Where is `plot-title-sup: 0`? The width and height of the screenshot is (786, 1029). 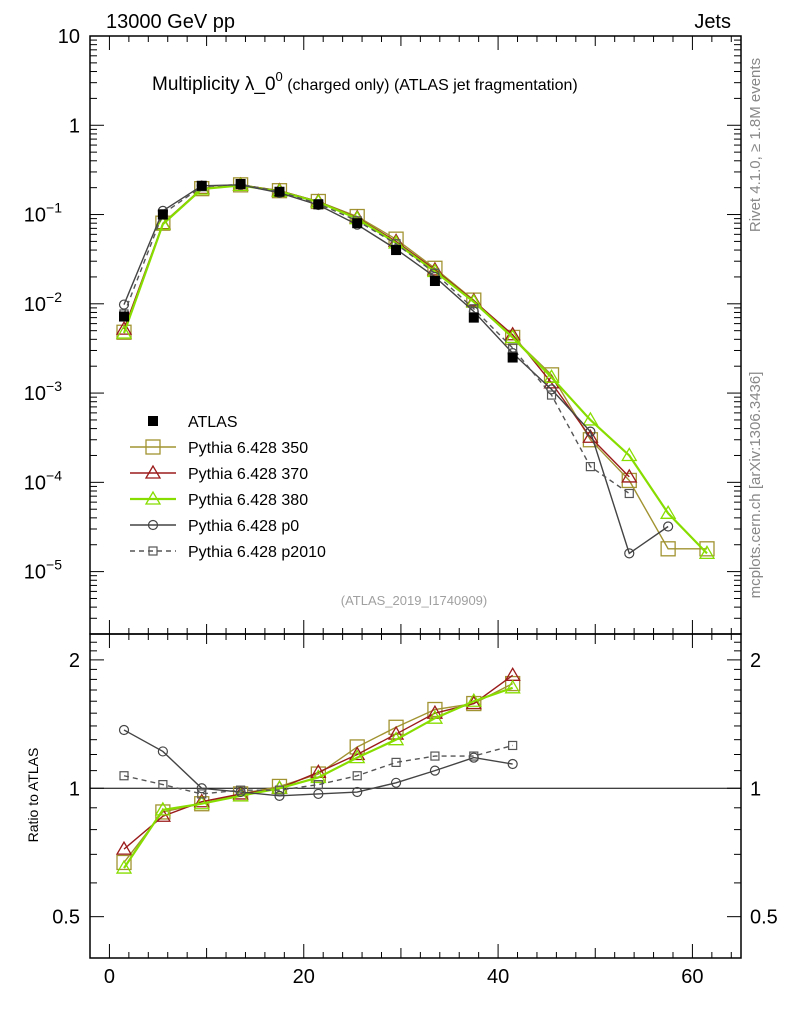
plot-title-sup: 0 is located at coordinates (279, 76).